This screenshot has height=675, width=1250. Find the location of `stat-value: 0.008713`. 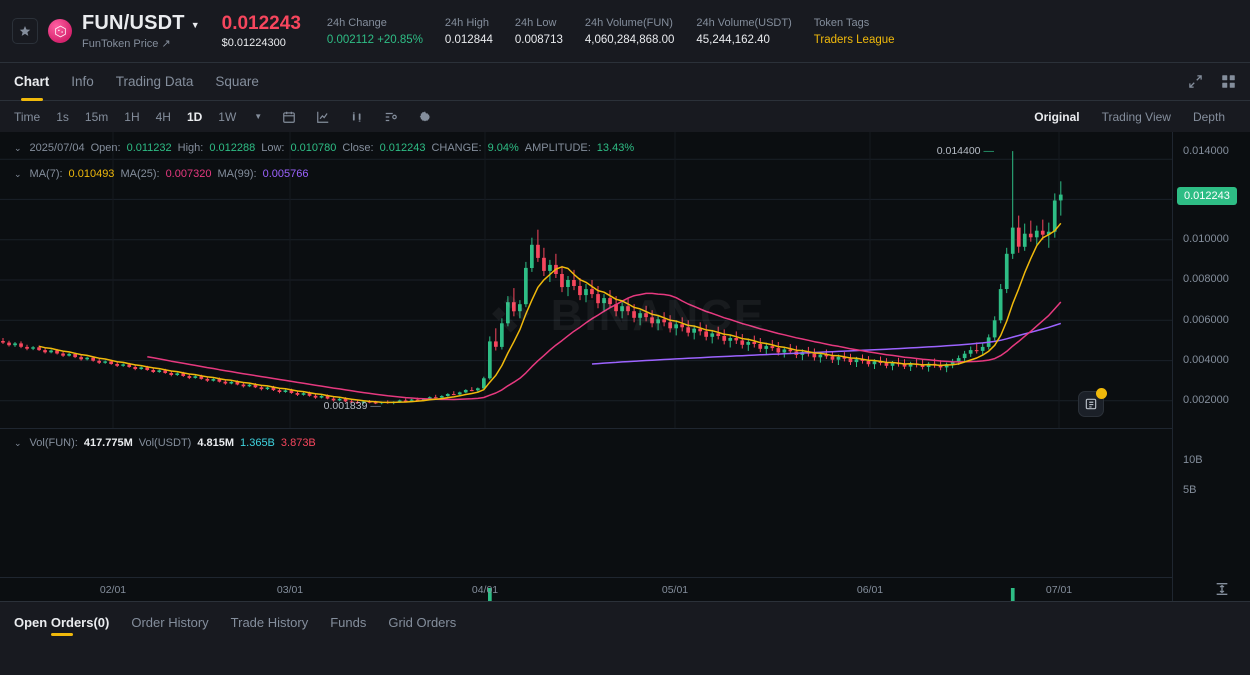

stat-value: 0.008713 is located at coordinates (538, 39).